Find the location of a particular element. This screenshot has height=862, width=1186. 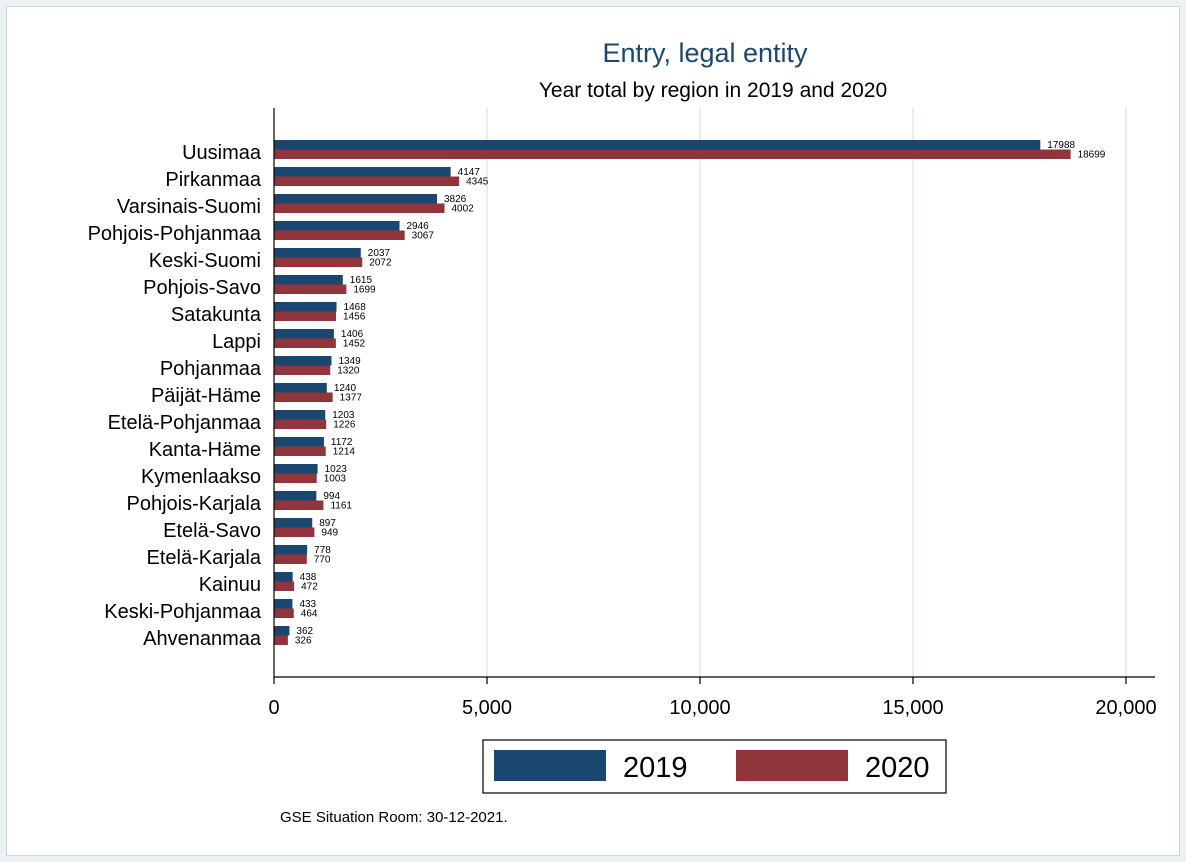

category-label: Pohjois-Karjala is located at coordinates (193, 504).